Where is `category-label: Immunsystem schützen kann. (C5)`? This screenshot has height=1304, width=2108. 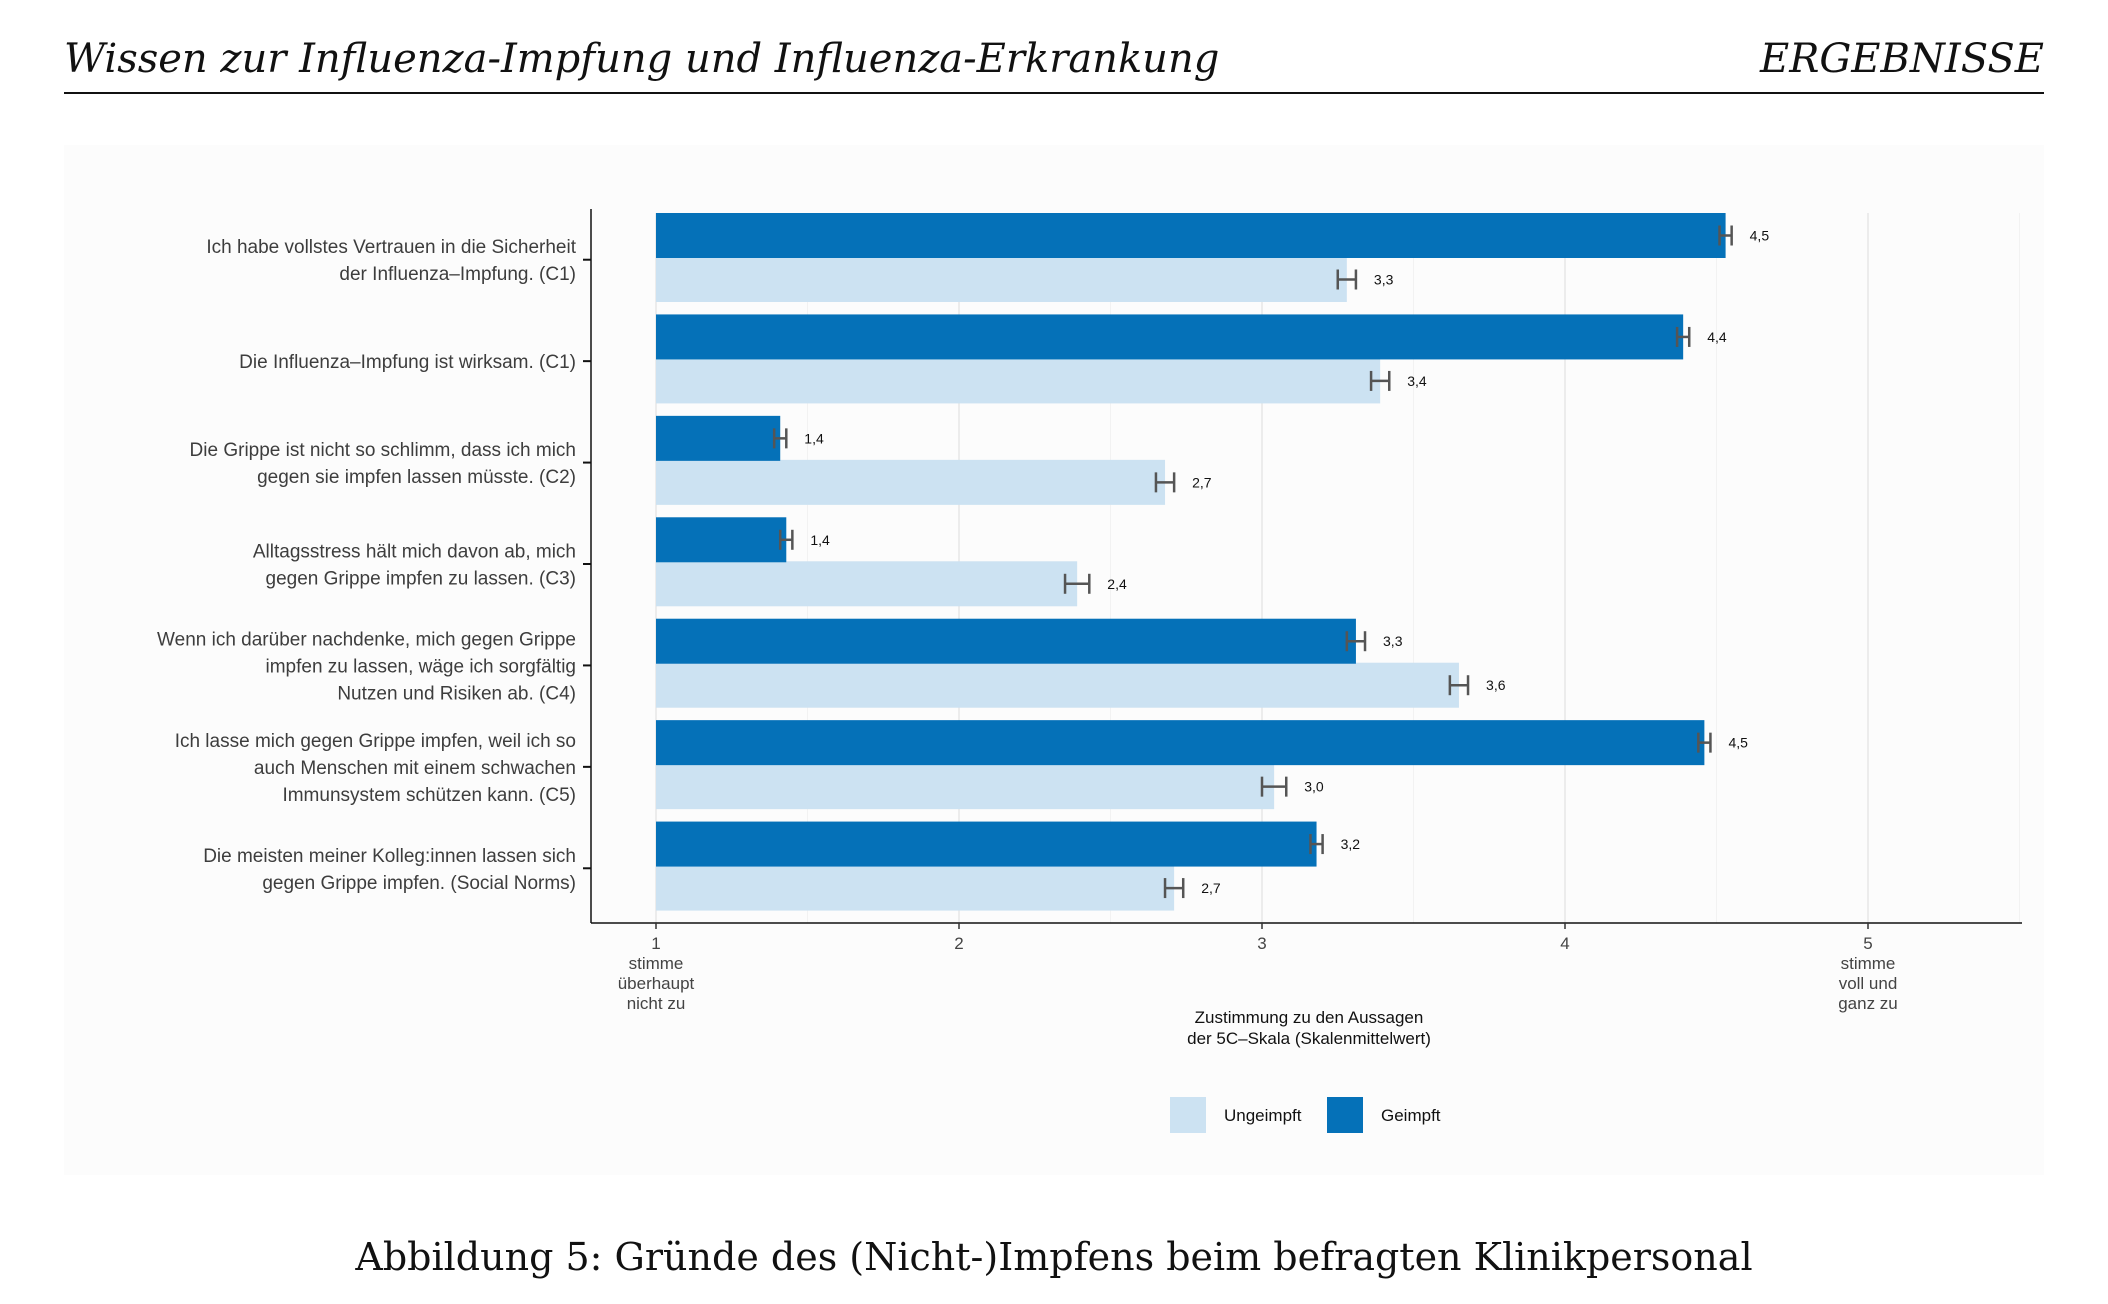 category-label: Immunsystem schützen kann. (C5) is located at coordinates (429, 795).